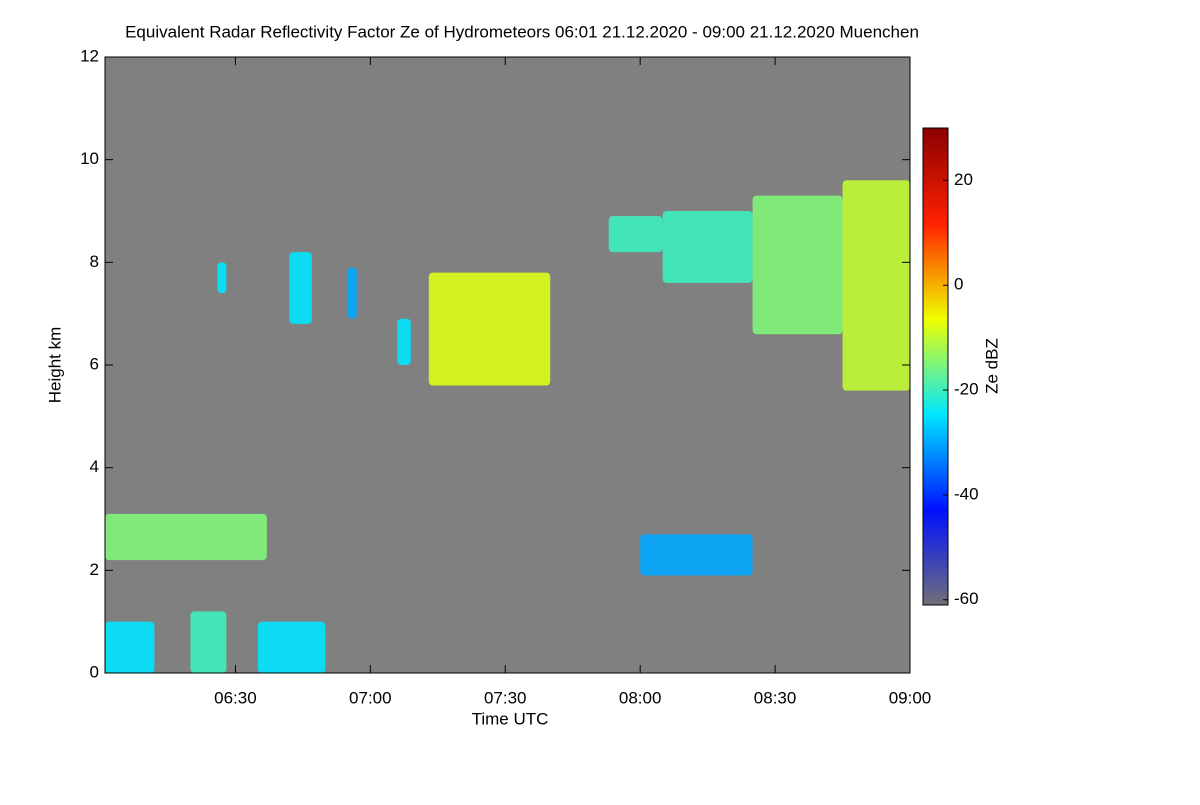  What do you see at coordinates (94, 569) in the screenshot?
I see `y-tick-label: 2` at bounding box center [94, 569].